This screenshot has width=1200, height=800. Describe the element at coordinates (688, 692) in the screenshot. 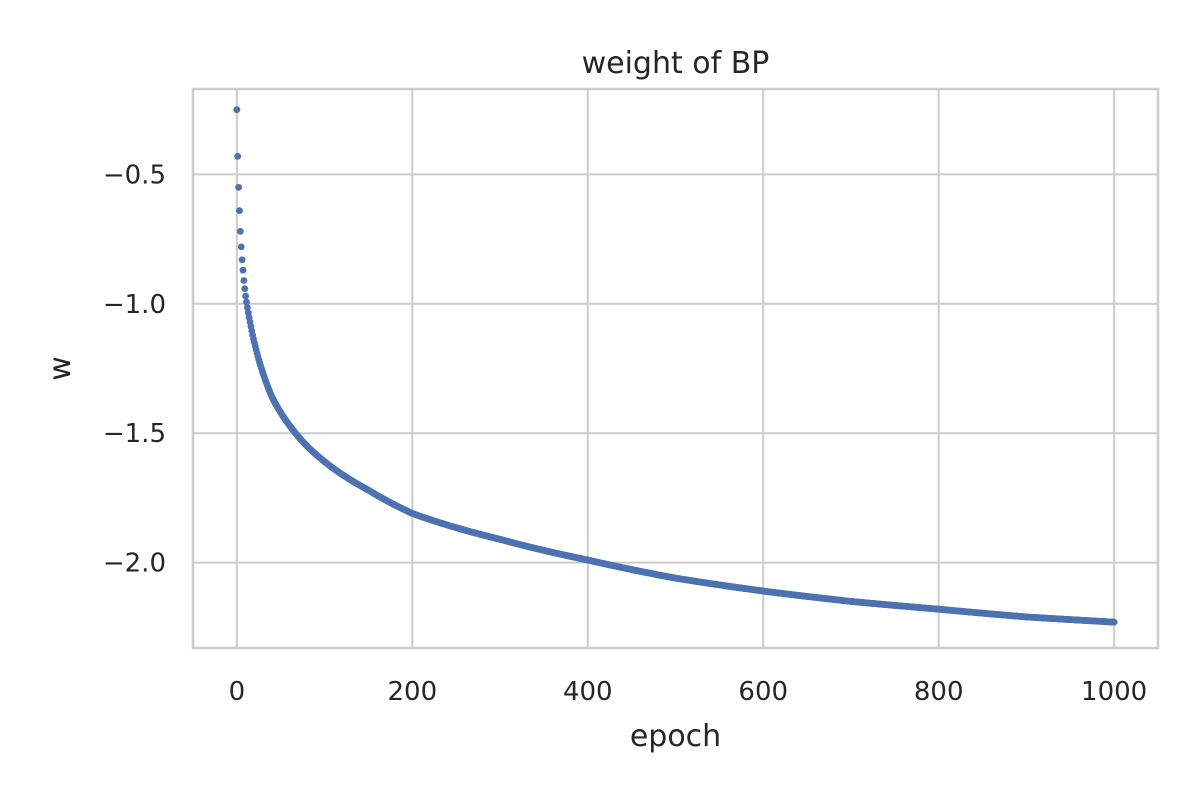

I see `x-tick-labels: 0 200 400 600 800 1000` at that location.